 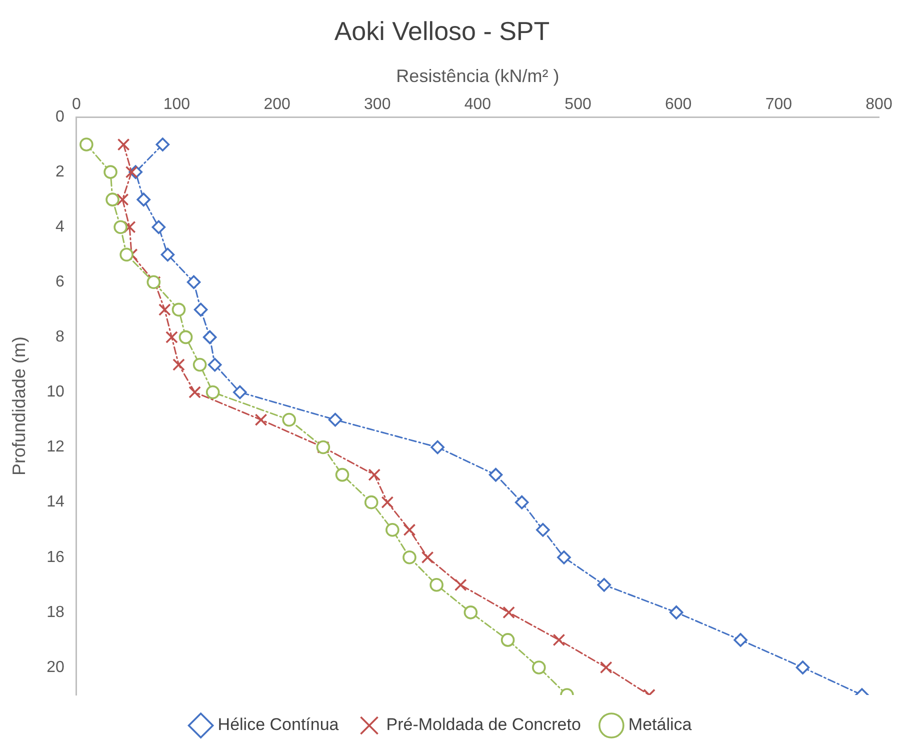 I want to click on x-tick-label: 700, so click(x=778, y=104).